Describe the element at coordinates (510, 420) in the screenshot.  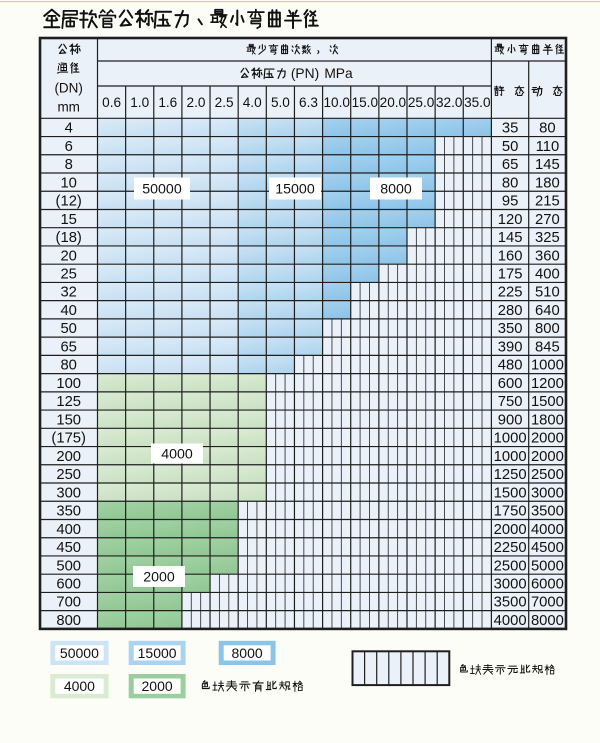
I see `svg-text: 900` at that location.